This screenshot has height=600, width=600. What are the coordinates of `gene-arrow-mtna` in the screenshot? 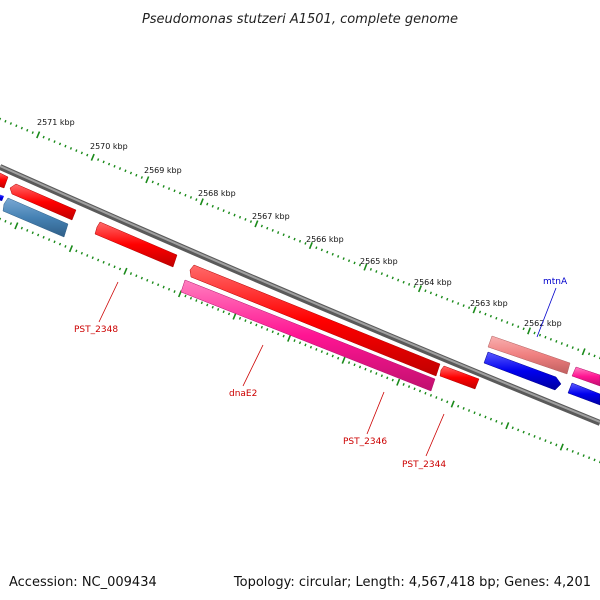 It's located at (529, 355).